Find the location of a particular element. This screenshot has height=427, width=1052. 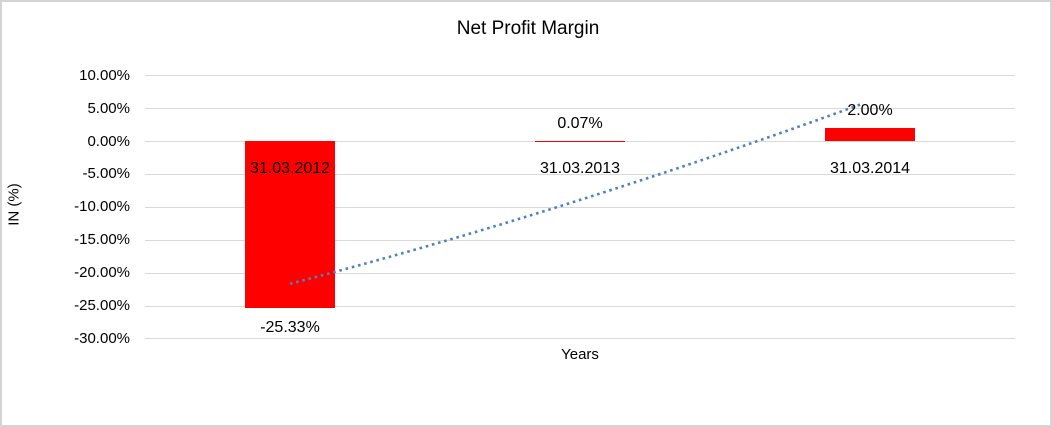

y-tick-label: -30.00% is located at coordinates (102, 338).